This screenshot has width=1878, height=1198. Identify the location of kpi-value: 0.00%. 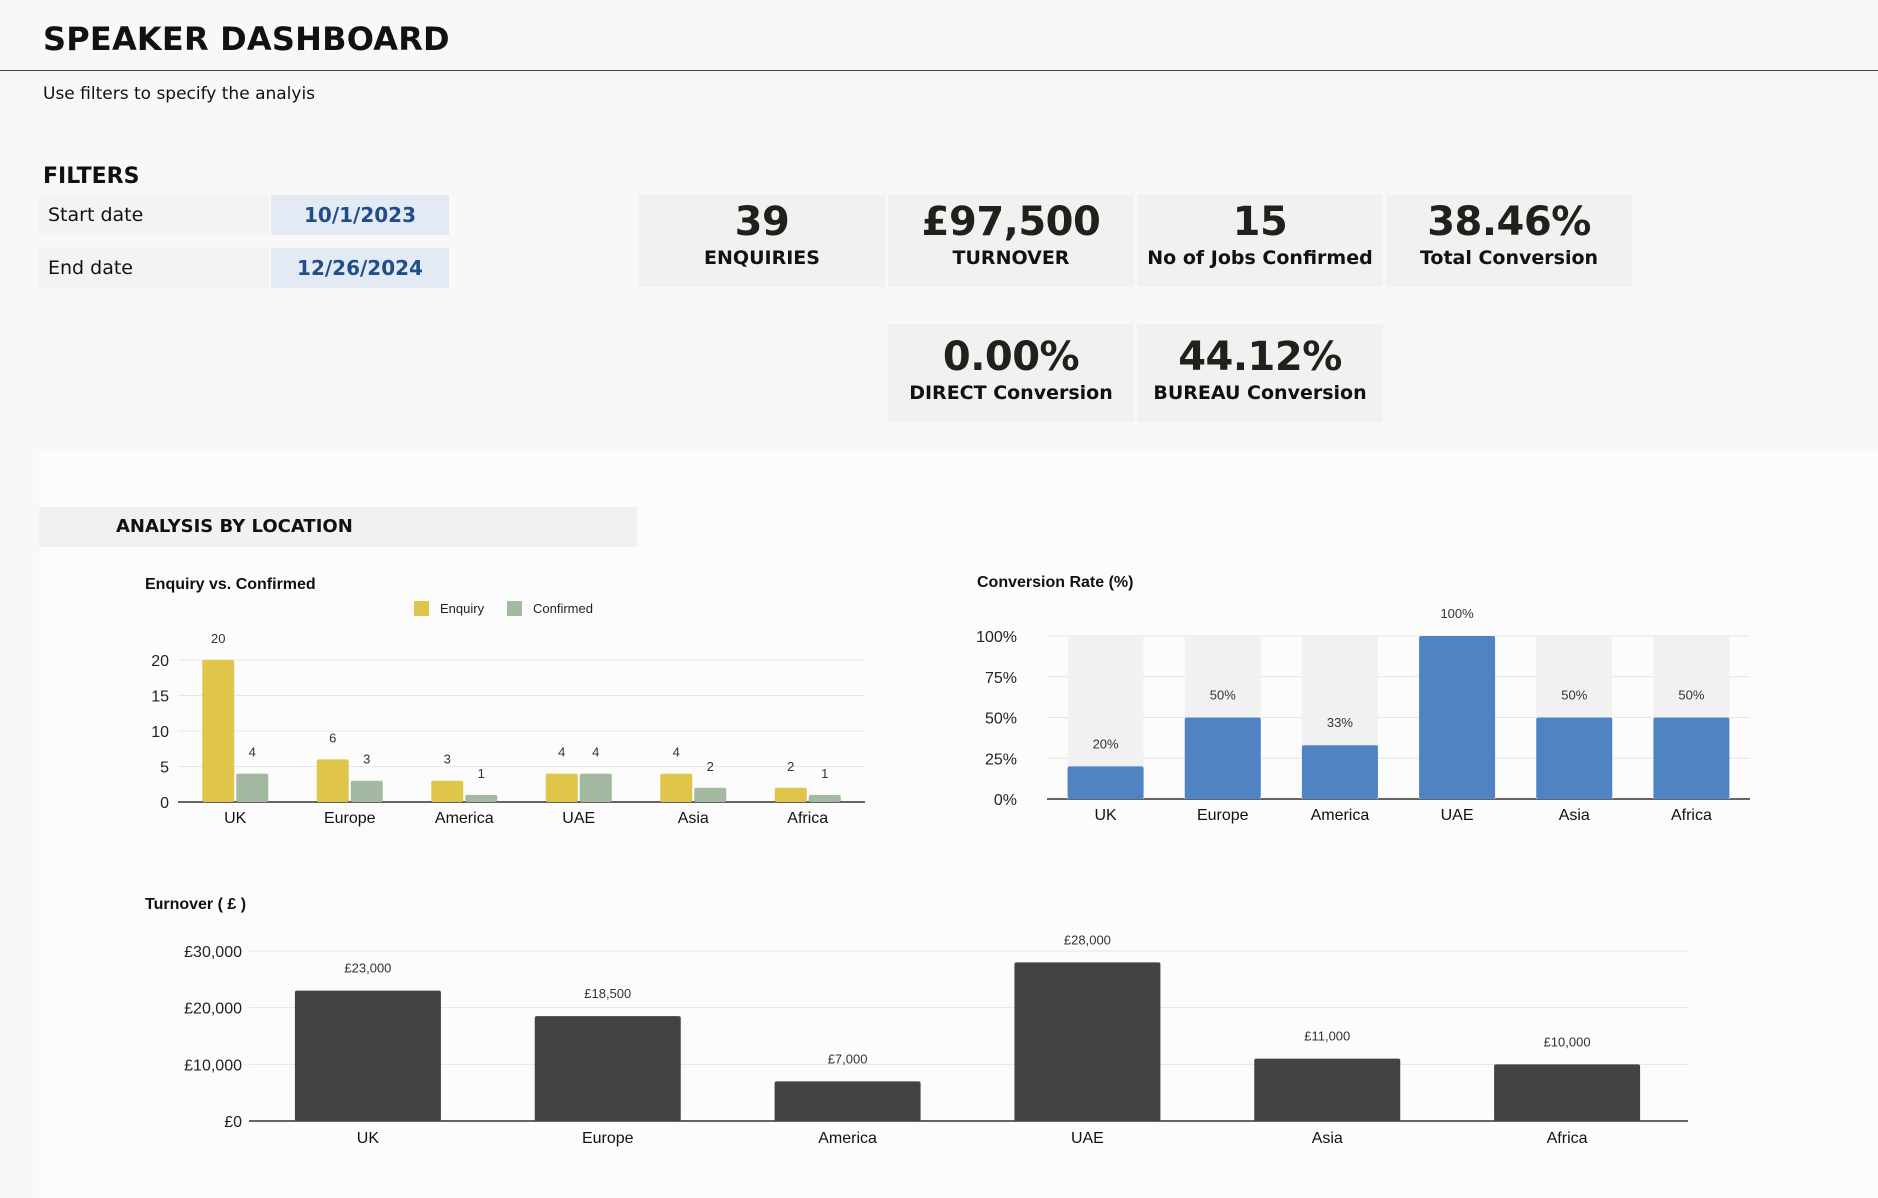
(1011, 357).